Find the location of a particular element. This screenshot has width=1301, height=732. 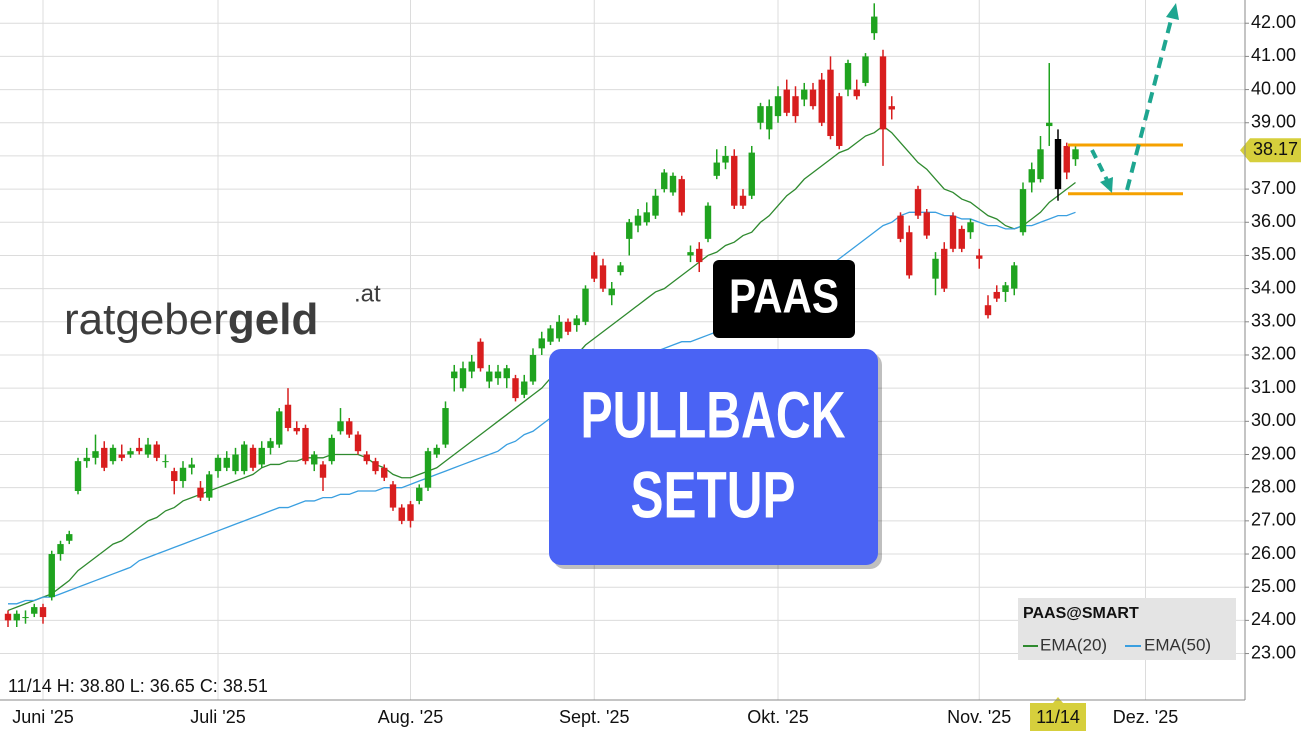

y-tick-label: 24.00 is located at coordinates (1273, 619).